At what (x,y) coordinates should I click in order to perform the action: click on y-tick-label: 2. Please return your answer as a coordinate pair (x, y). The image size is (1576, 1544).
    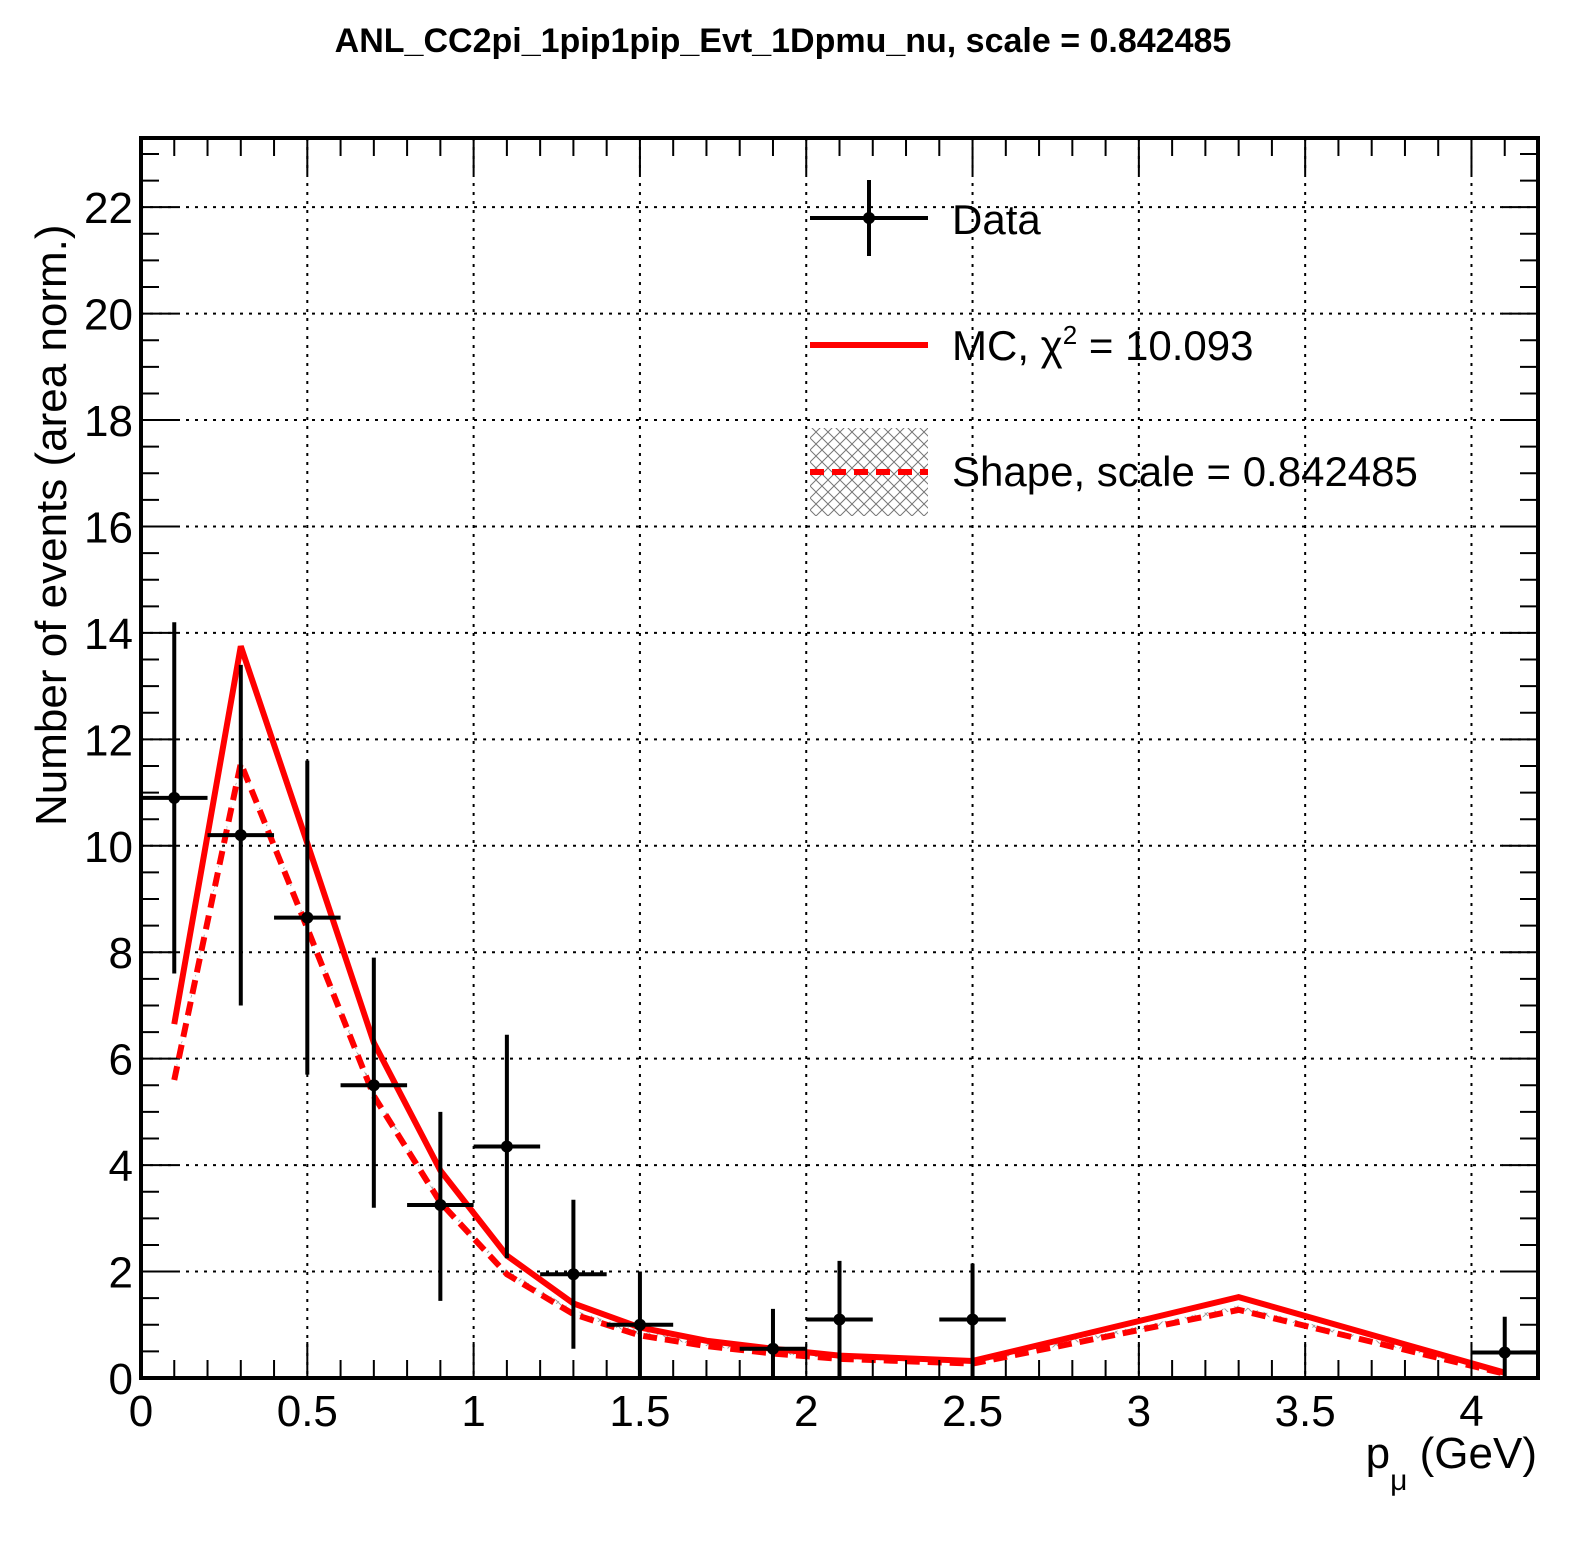
    Looking at the image, I should click on (121, 1273).